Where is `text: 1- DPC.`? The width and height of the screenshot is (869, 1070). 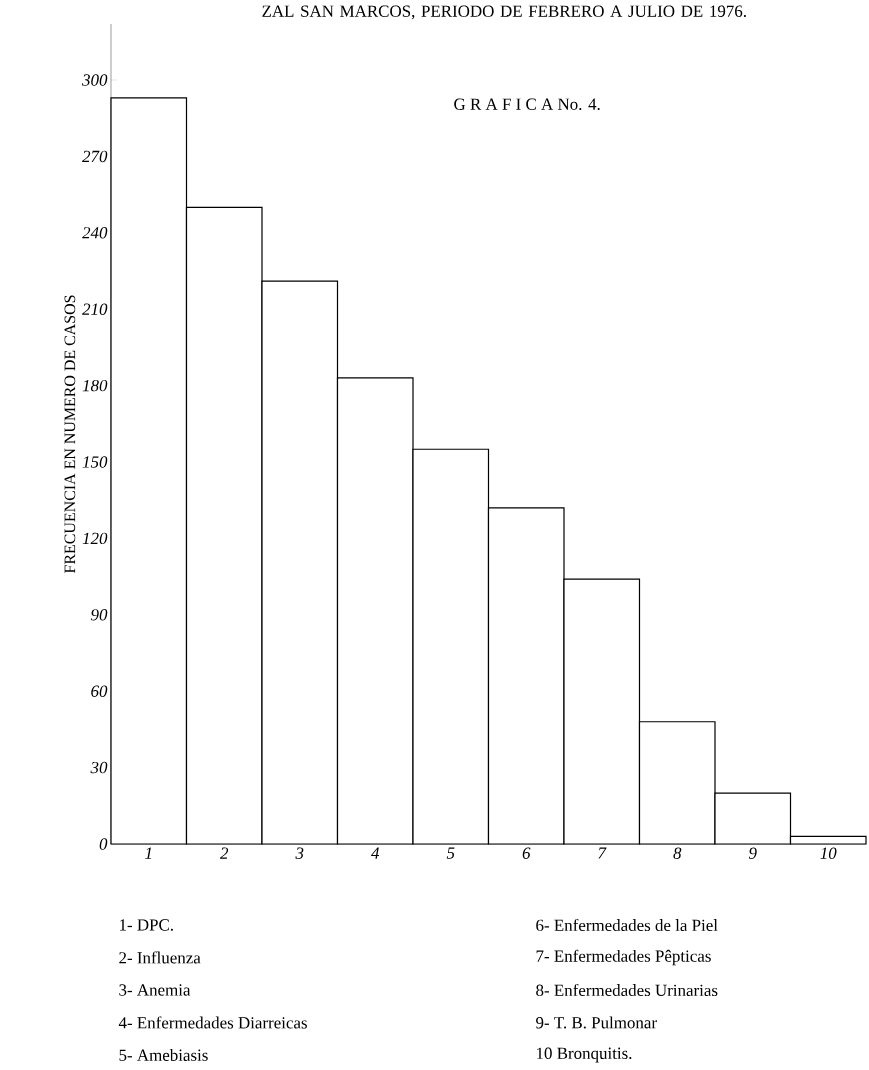
text: 1- DPC. is located at coordinates (146, 925).